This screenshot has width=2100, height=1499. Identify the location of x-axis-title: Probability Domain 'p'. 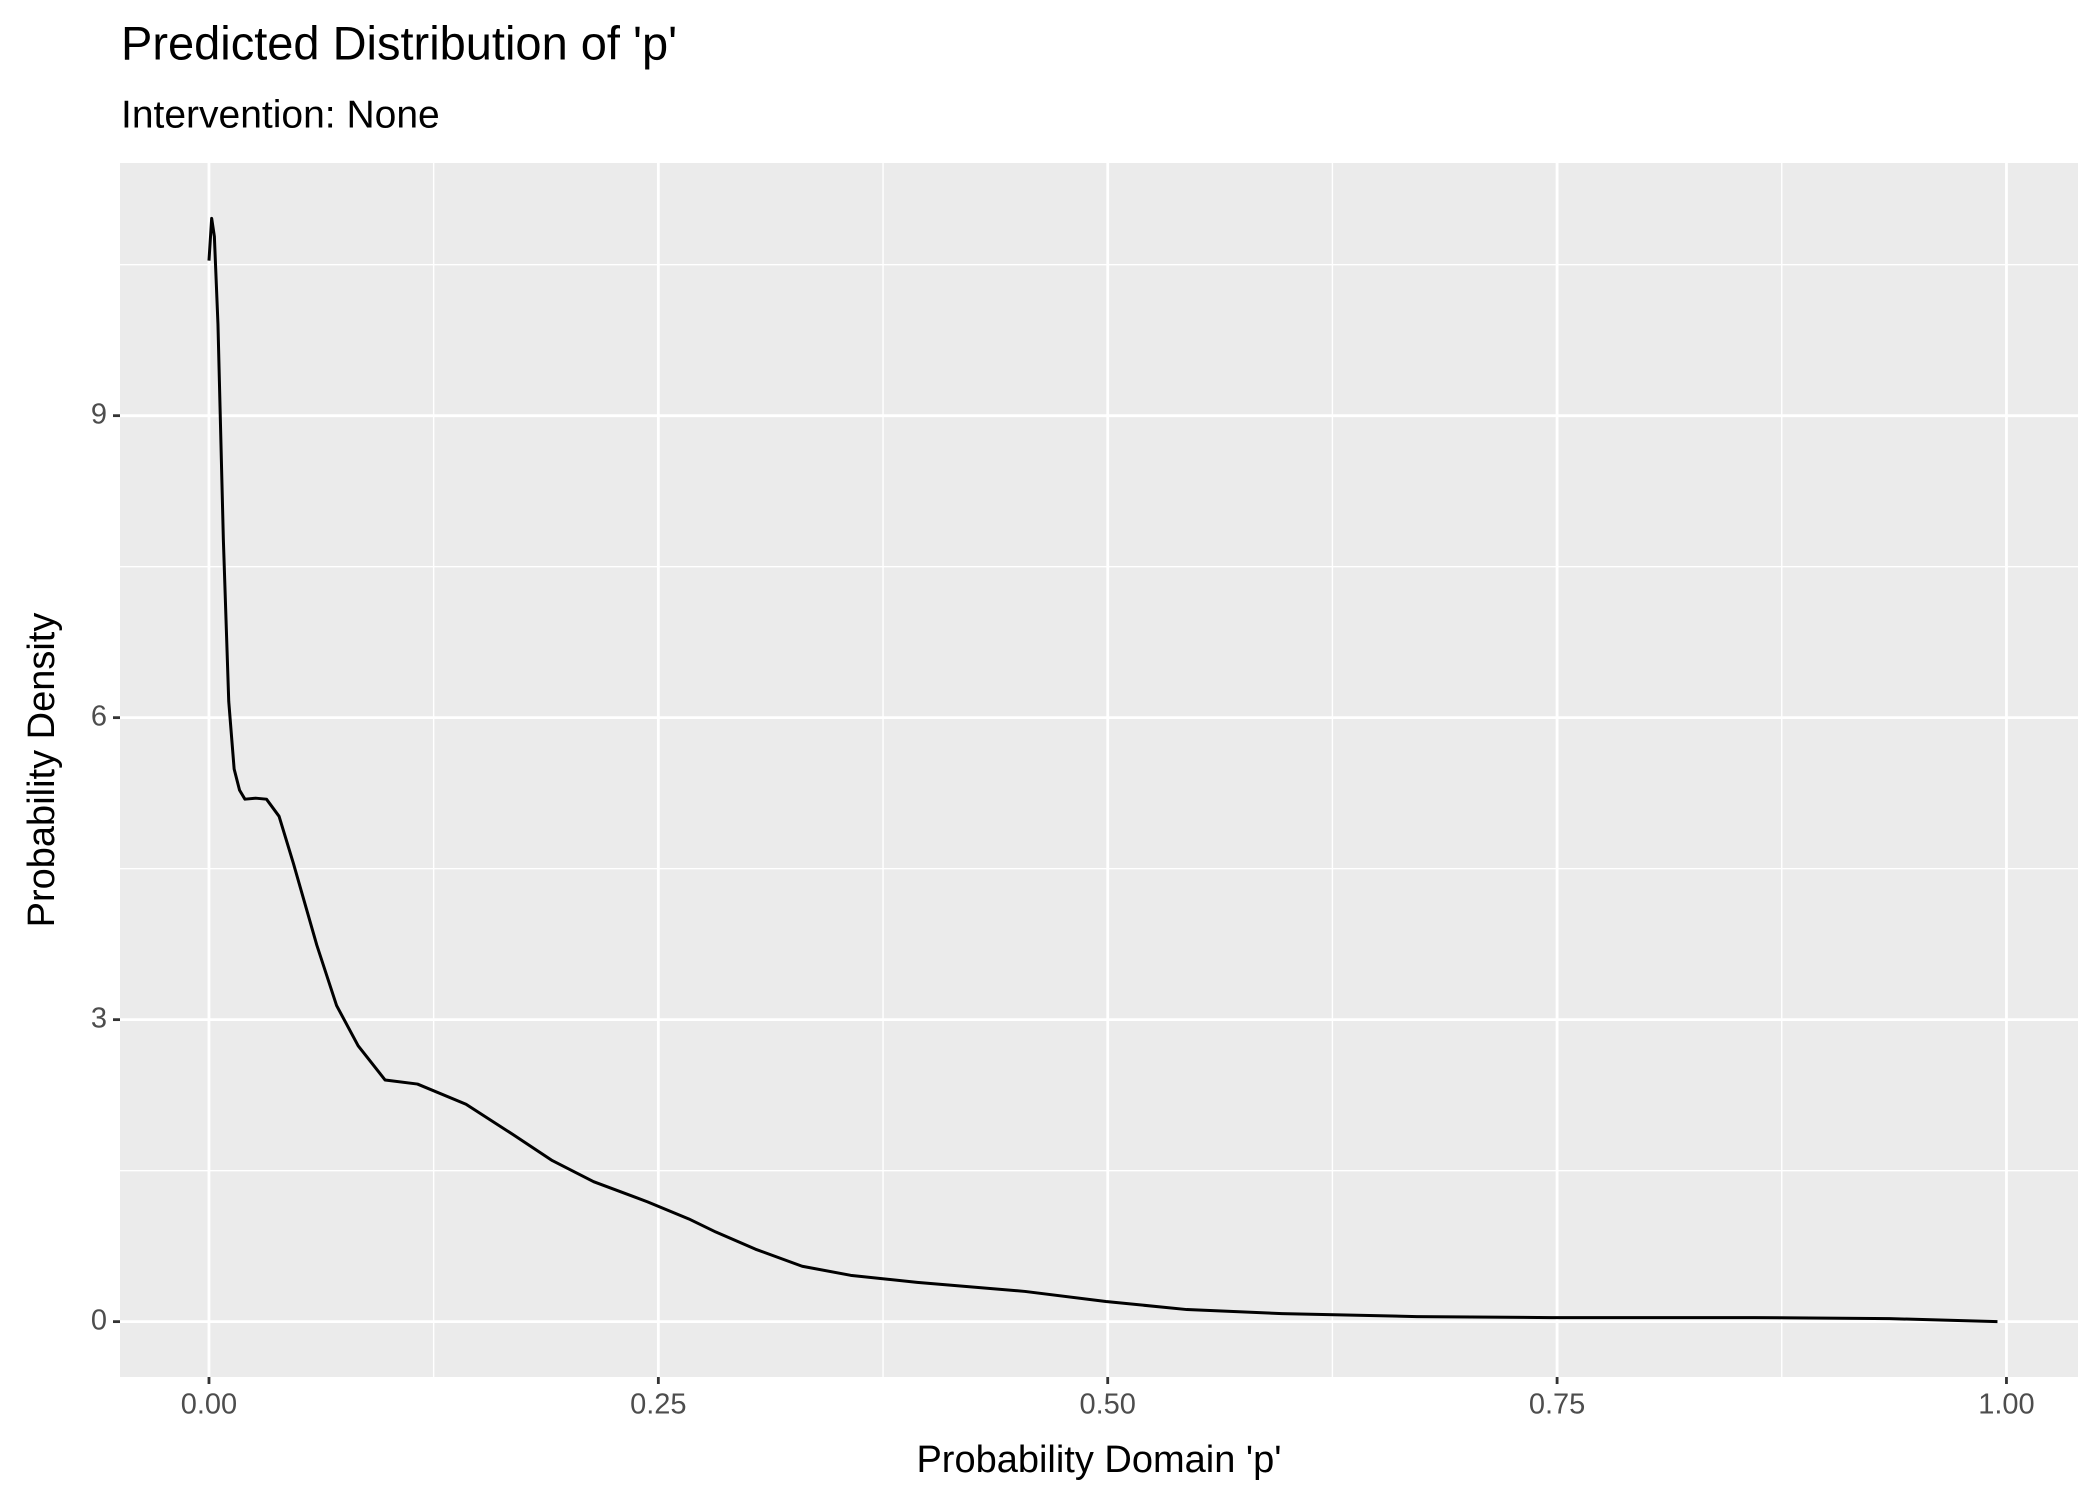
(1098, 1460).